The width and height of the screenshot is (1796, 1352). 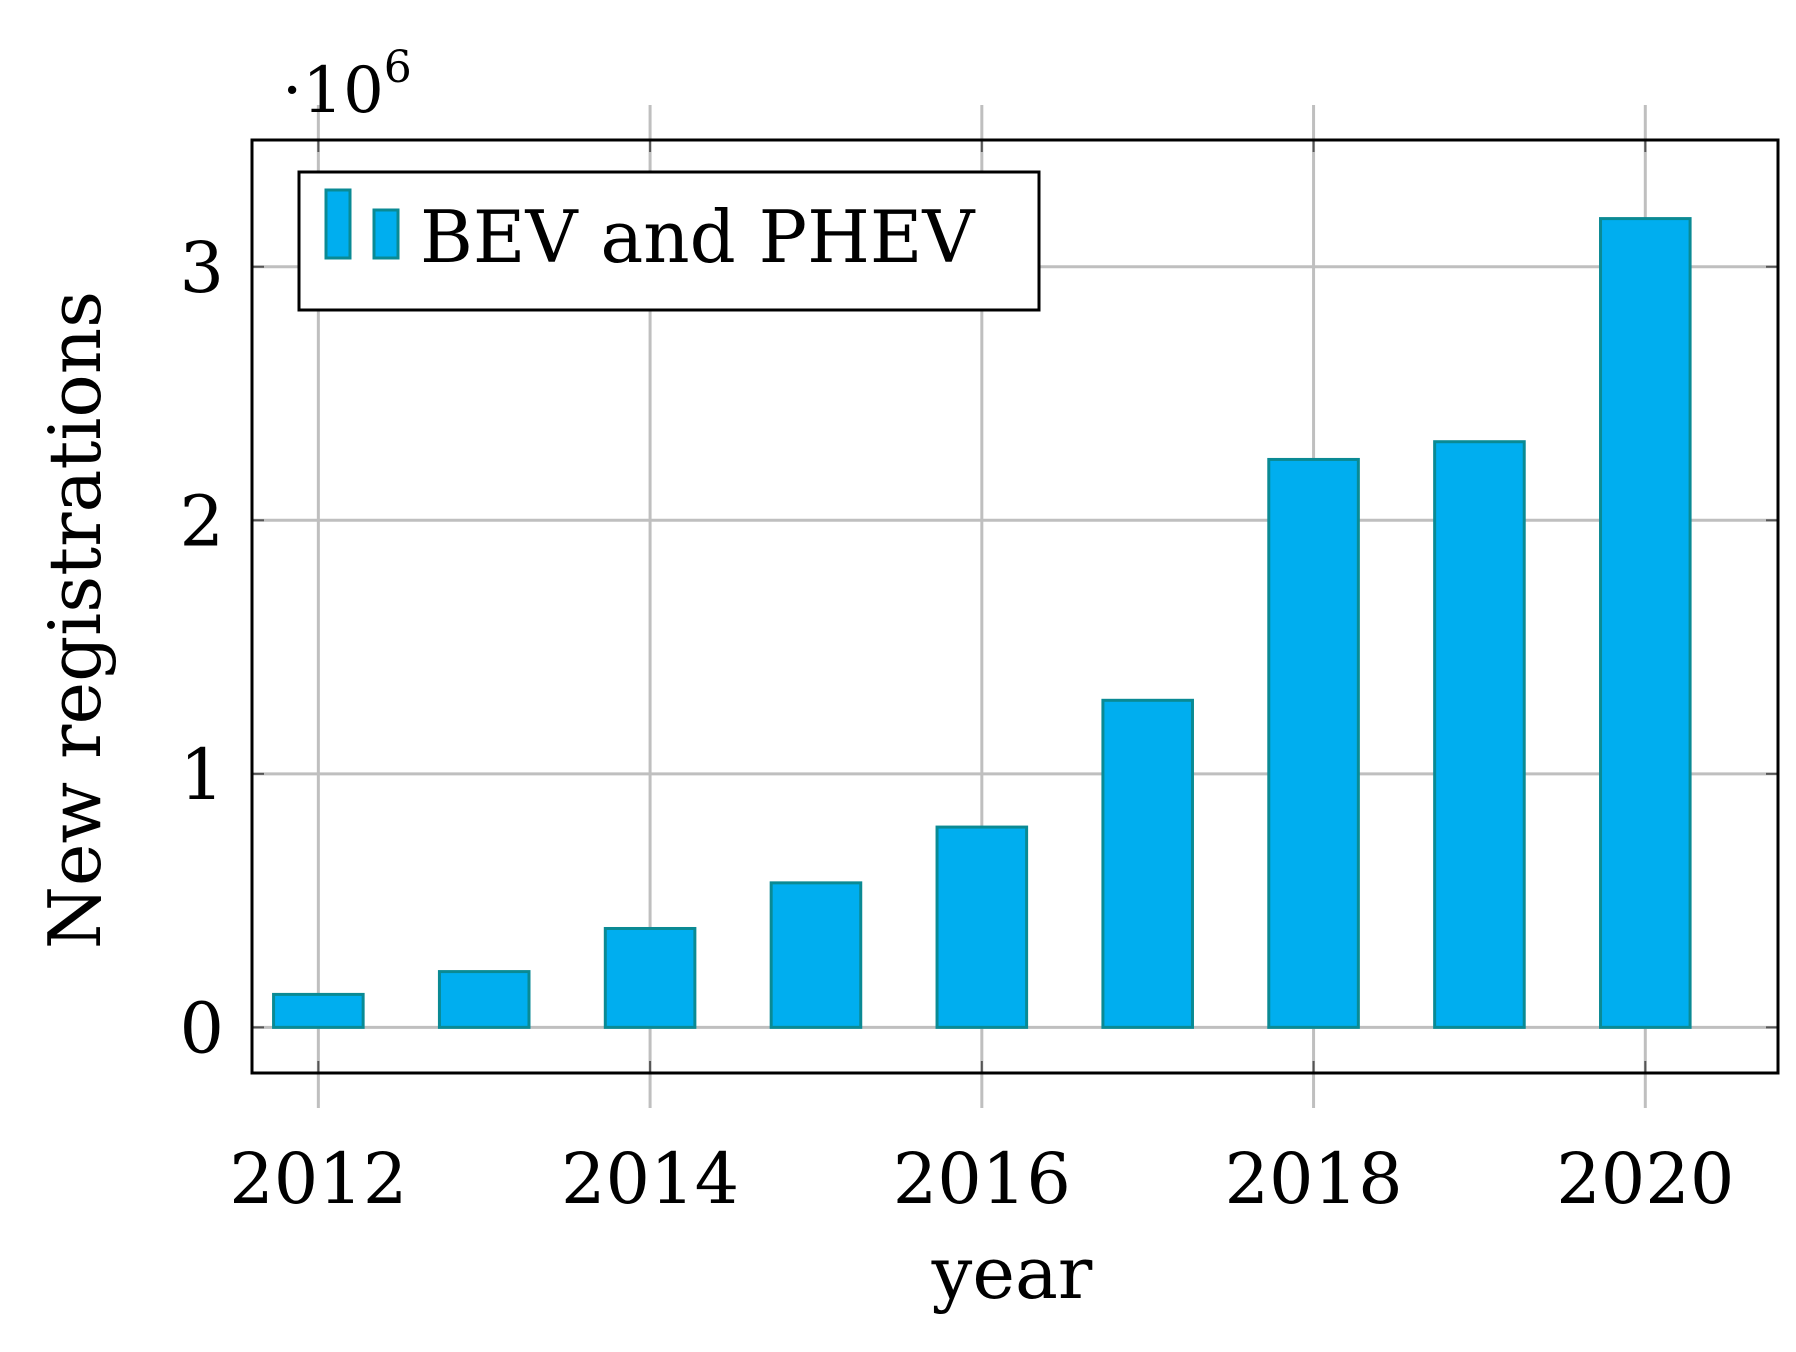 What do you see at coordinates (1147, 863) in the screenshot?
I see `bar-2017` at bounding box center [1147, 863].